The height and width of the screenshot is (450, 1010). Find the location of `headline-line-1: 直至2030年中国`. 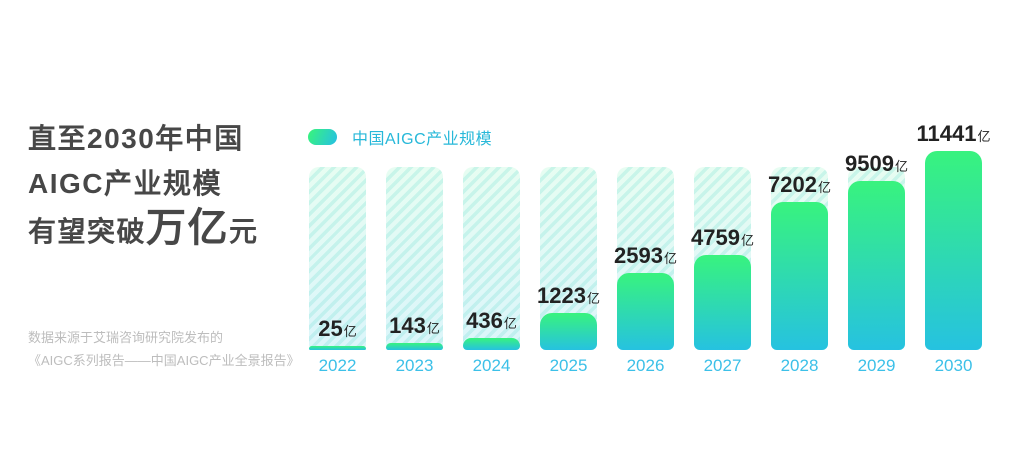

headline-line-1: 直至2030年中国 is located at coordinates (136, 138).